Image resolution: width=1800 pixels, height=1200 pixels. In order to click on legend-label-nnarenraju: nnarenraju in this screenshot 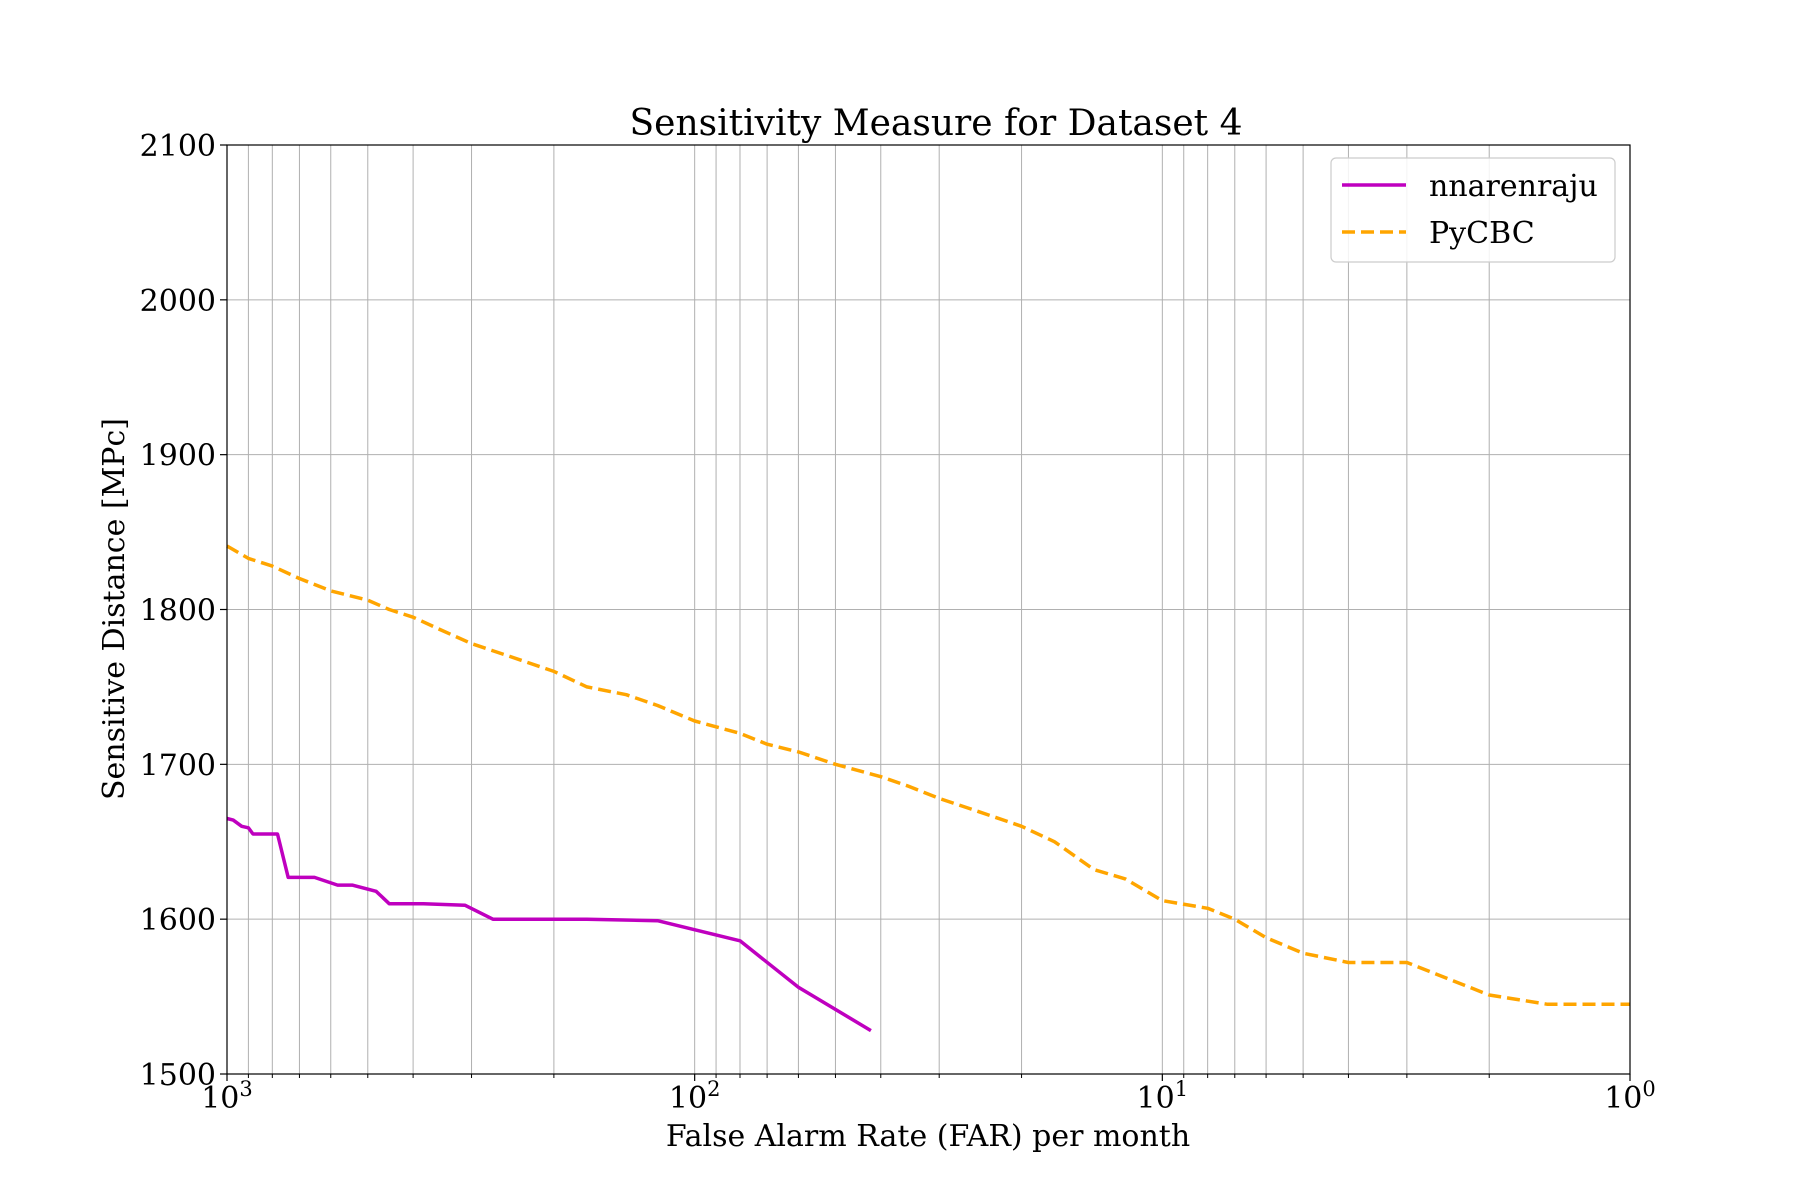, I will do `click(1513, 186)`.